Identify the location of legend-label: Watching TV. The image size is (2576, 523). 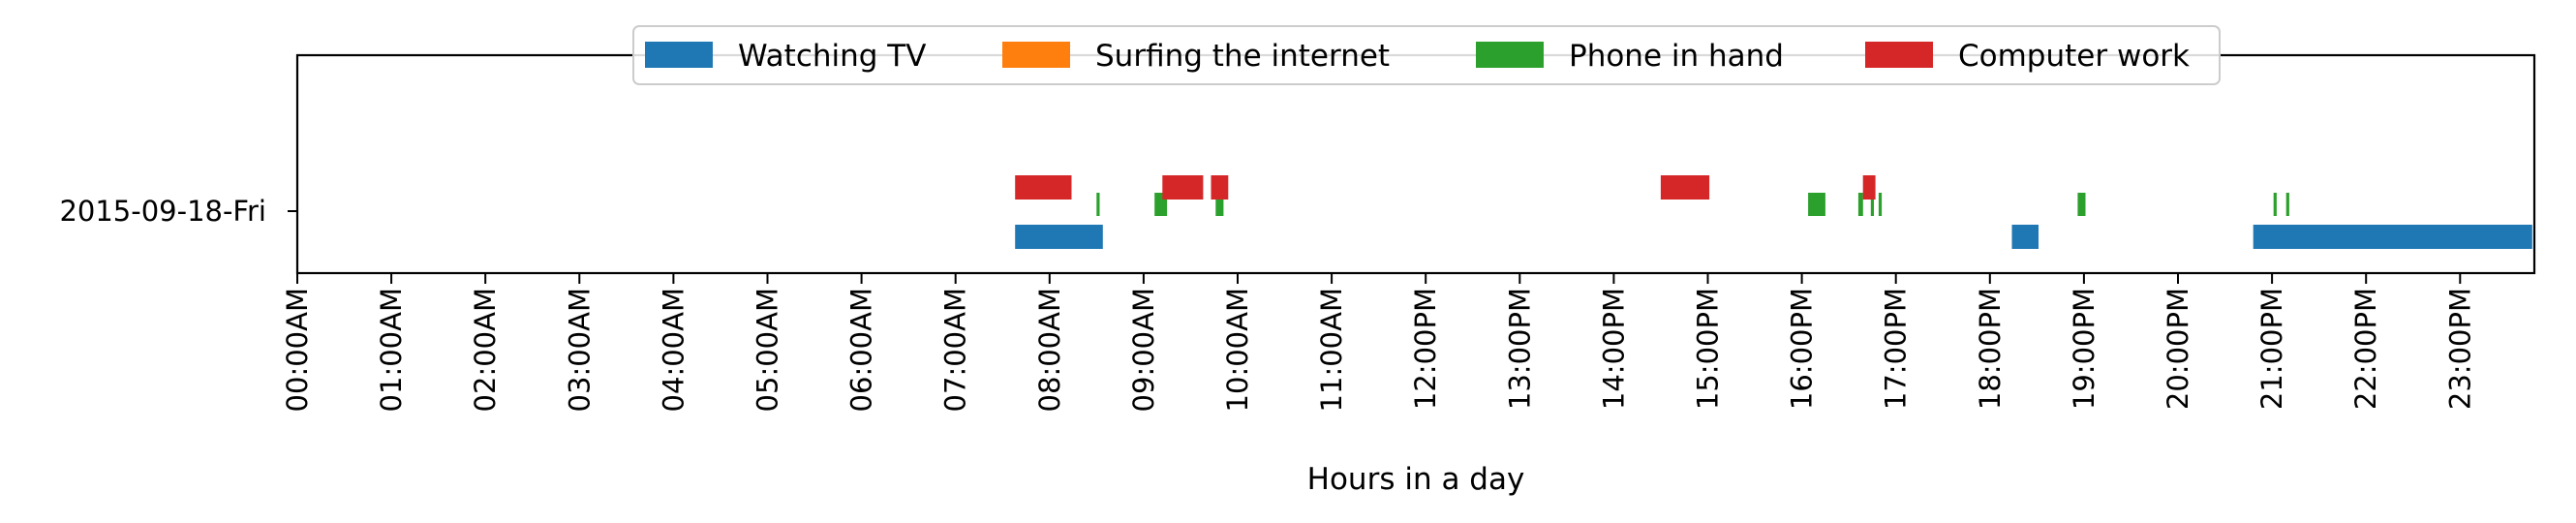
(832, 56).